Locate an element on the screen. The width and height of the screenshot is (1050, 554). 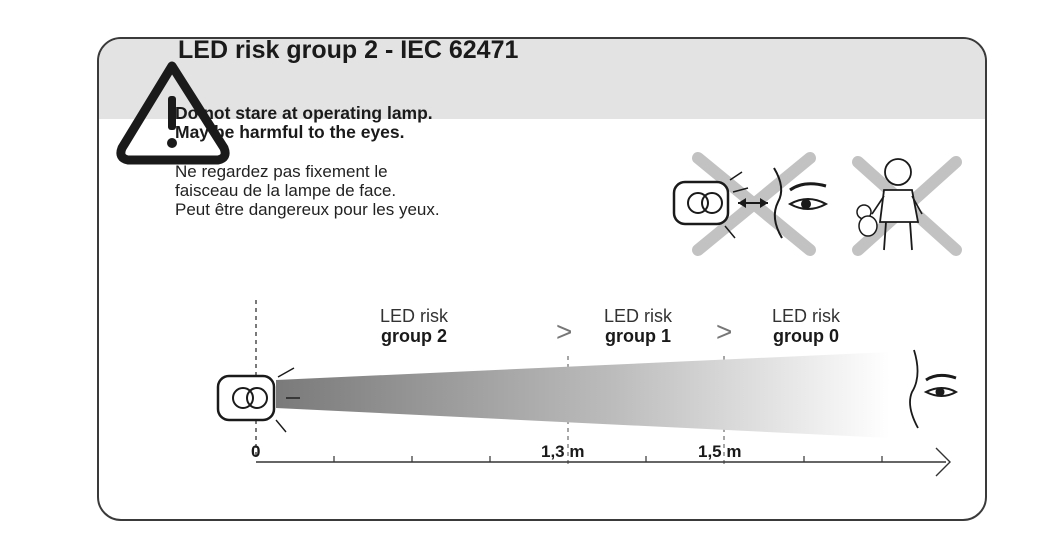
lamp-to-eye-prohibited-icon is located at coordinates (750, 204).